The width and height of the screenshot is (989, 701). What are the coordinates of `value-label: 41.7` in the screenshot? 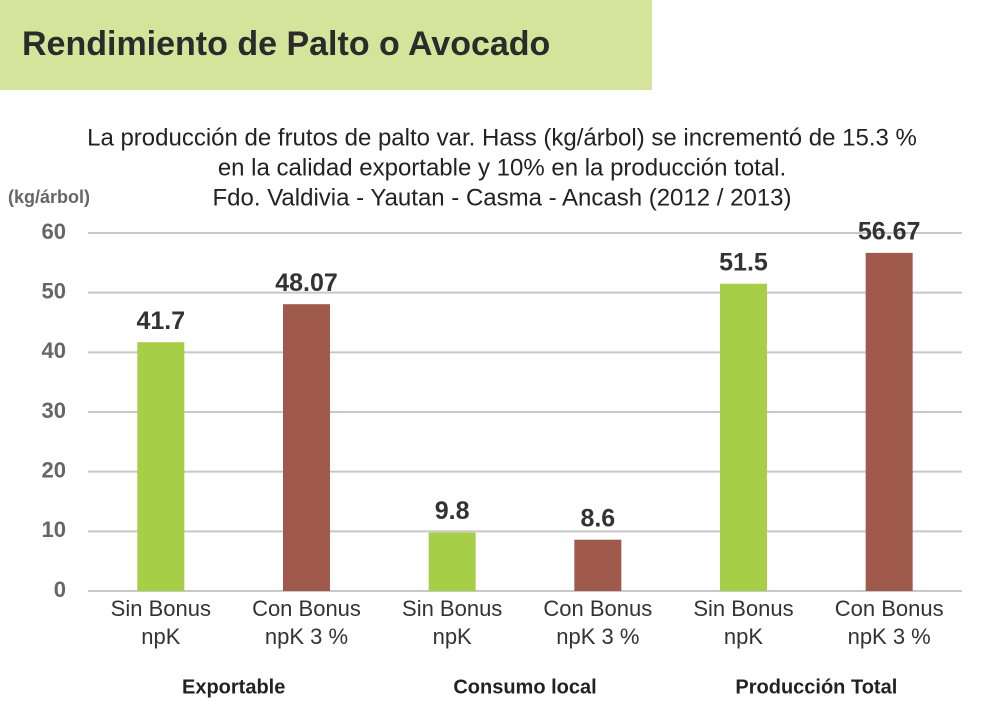 It's located at (160, 321).